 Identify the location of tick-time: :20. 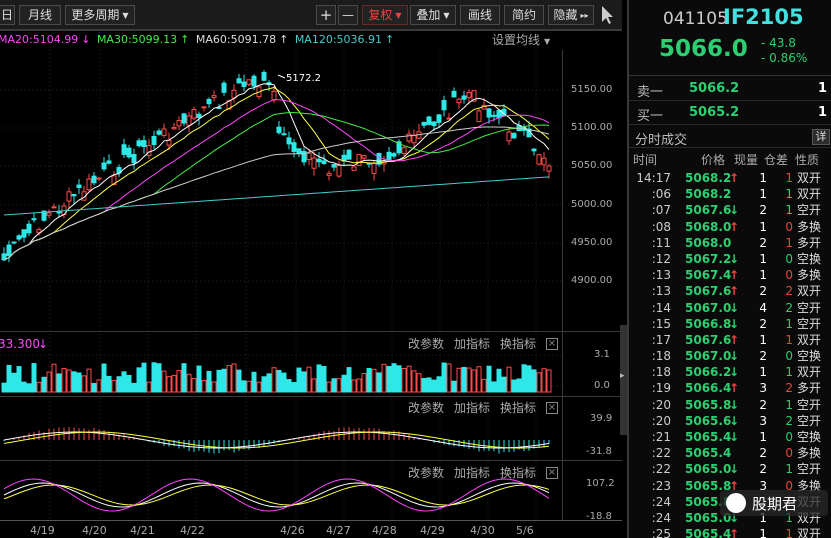
(661, 404).